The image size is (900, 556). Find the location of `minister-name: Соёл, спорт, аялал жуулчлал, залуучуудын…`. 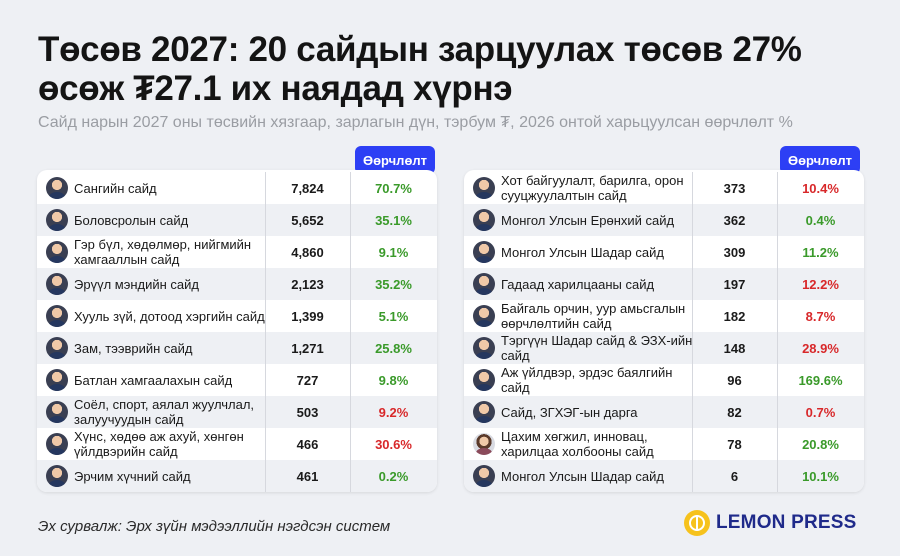

minister-name: Соёл, спорт, аялал жуулчлал, залуучуудын… is located at coordinates (164, 412).